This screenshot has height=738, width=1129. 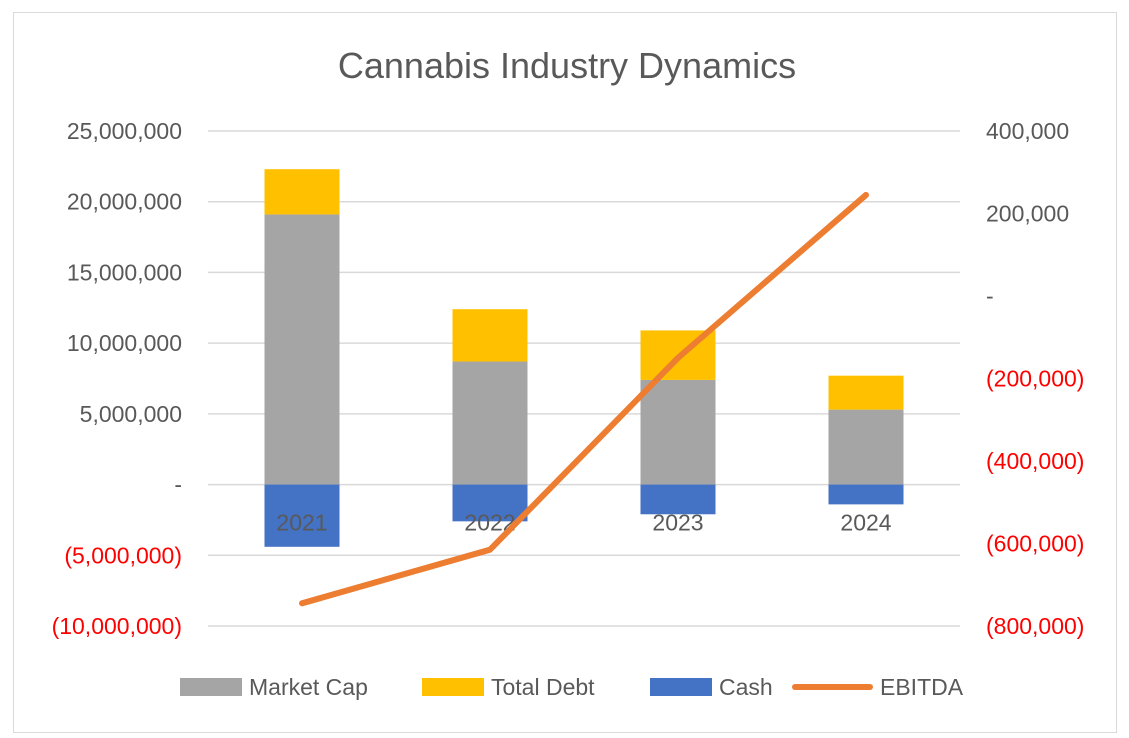 What do you see at coordinates (1027, 214) in the screenshot?
I see `right-tick-label: 200,000` at bounding box center [1027, 214].